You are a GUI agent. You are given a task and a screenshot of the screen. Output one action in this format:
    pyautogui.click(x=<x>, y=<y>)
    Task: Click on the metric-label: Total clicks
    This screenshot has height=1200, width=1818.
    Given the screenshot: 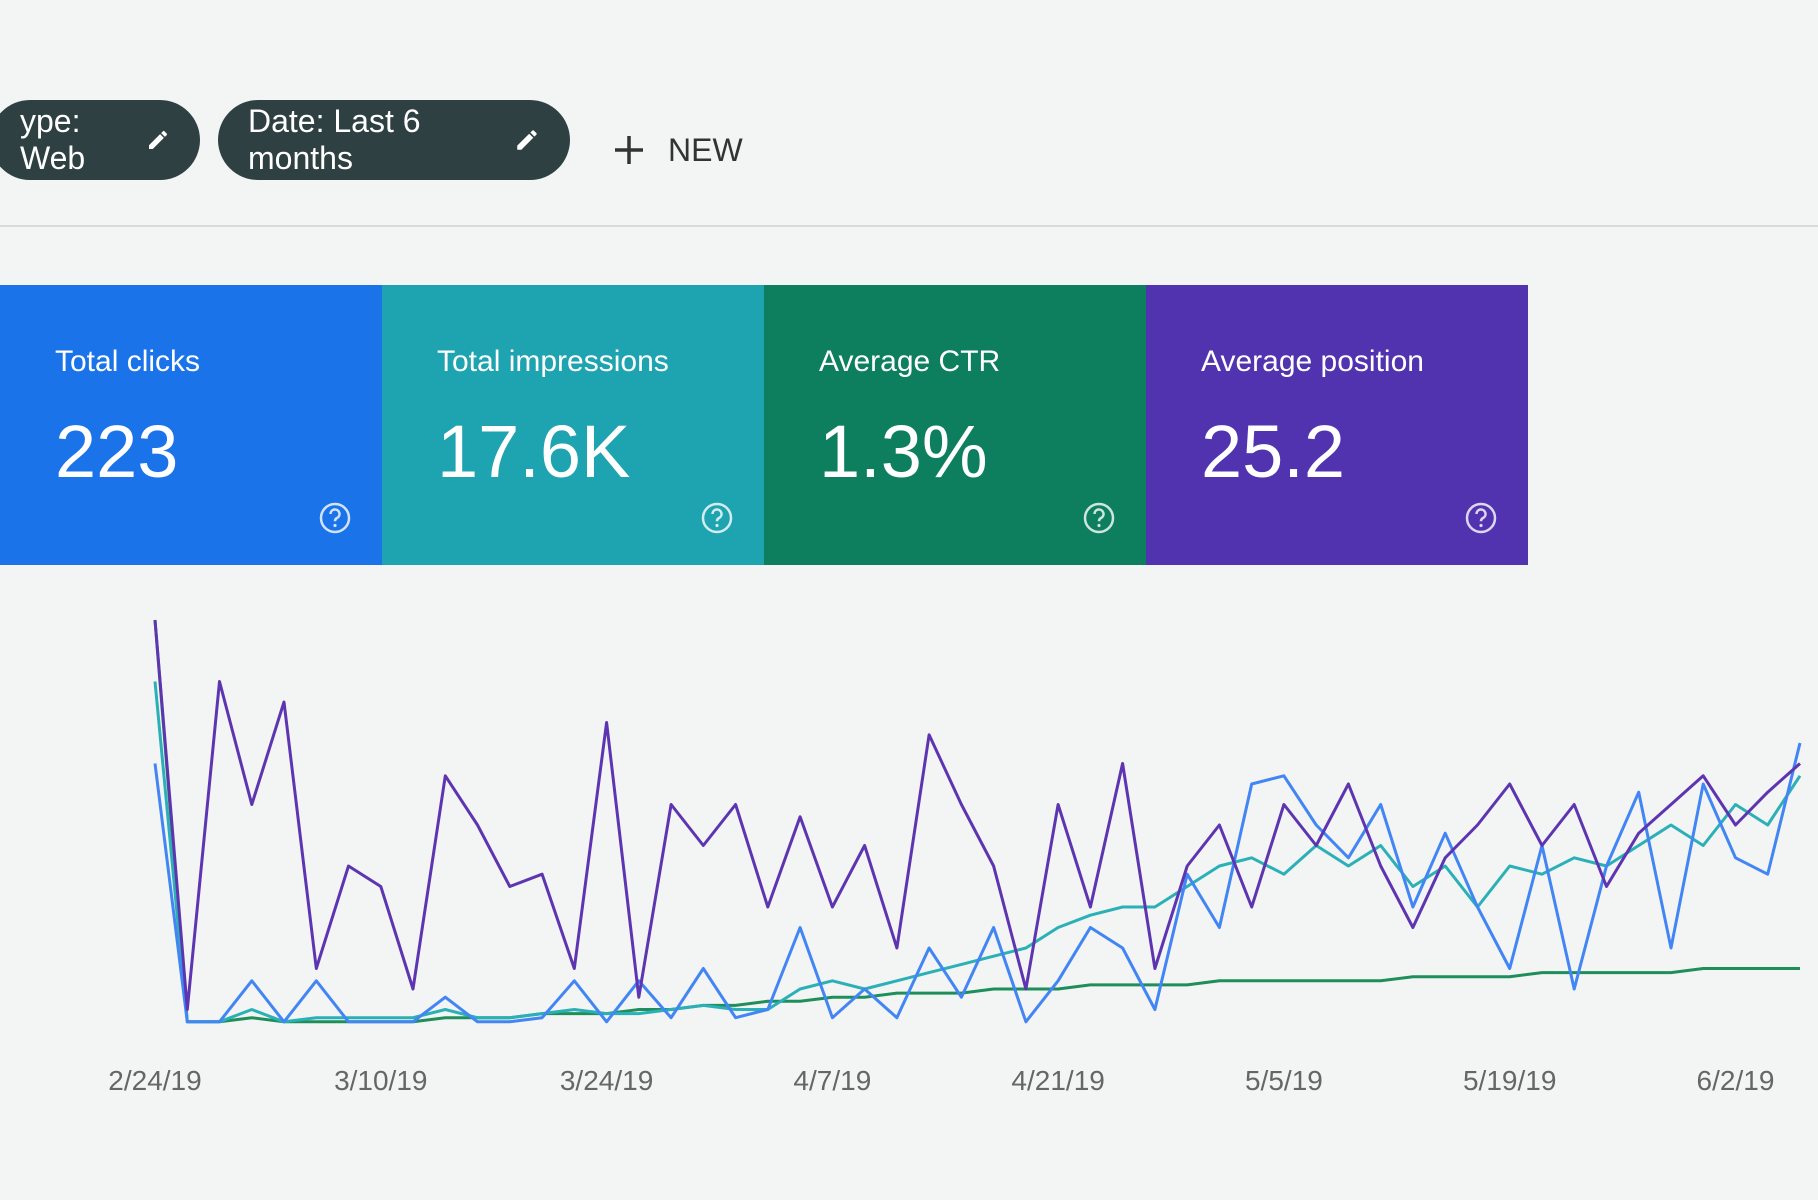 What is the action you would take?
    pyautogui.click(x=128, y=361)
    